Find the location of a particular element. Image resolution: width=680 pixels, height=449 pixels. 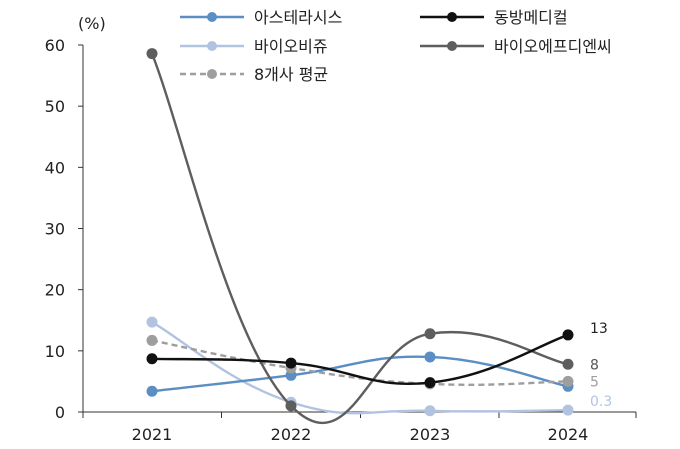

y-tick-label: 50 is located at coordinates (55, 106).